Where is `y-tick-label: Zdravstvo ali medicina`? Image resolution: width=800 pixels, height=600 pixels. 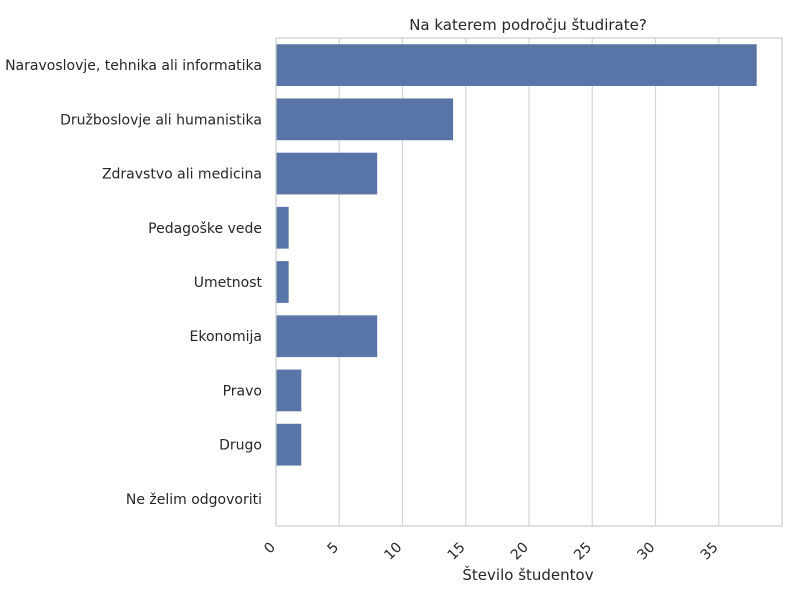
y-tick-label: Zdravstvo ali medicina is located at coordinates (182, 175).